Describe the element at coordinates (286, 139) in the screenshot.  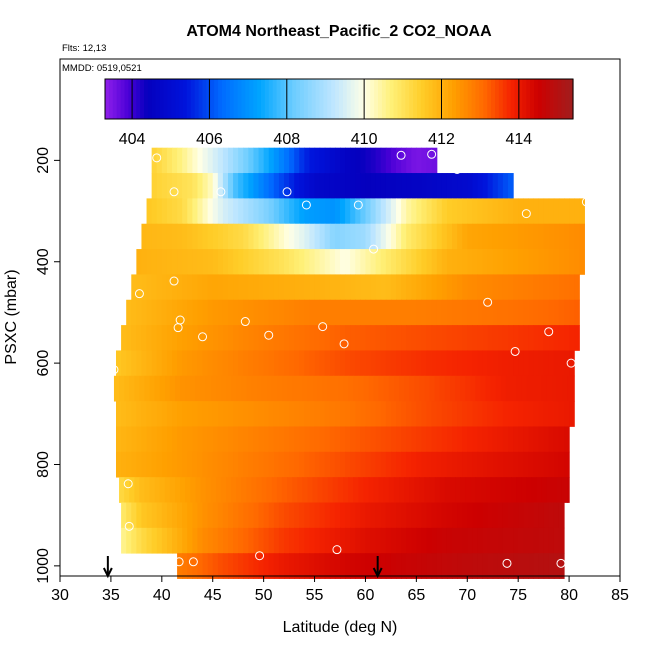
I see `colorbar-tick-label: 408` at that location.